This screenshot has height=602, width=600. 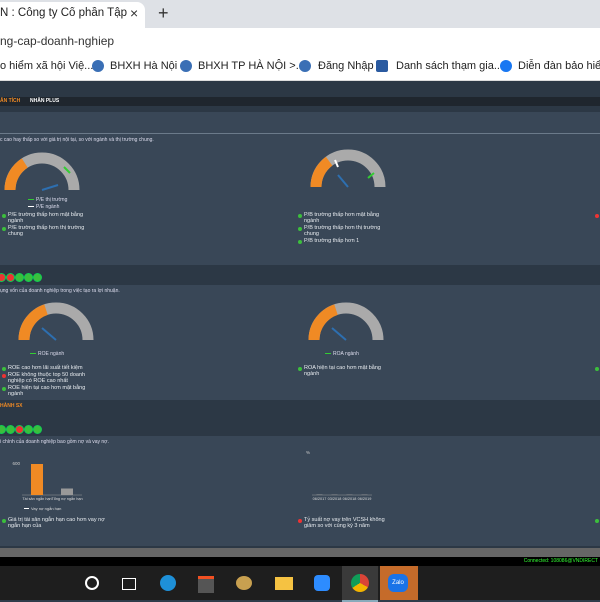 What do you see at coordinates (398, 583) in the screenshot?
I see `zalo-icon: Zalo` at bounding box center [398, 583].